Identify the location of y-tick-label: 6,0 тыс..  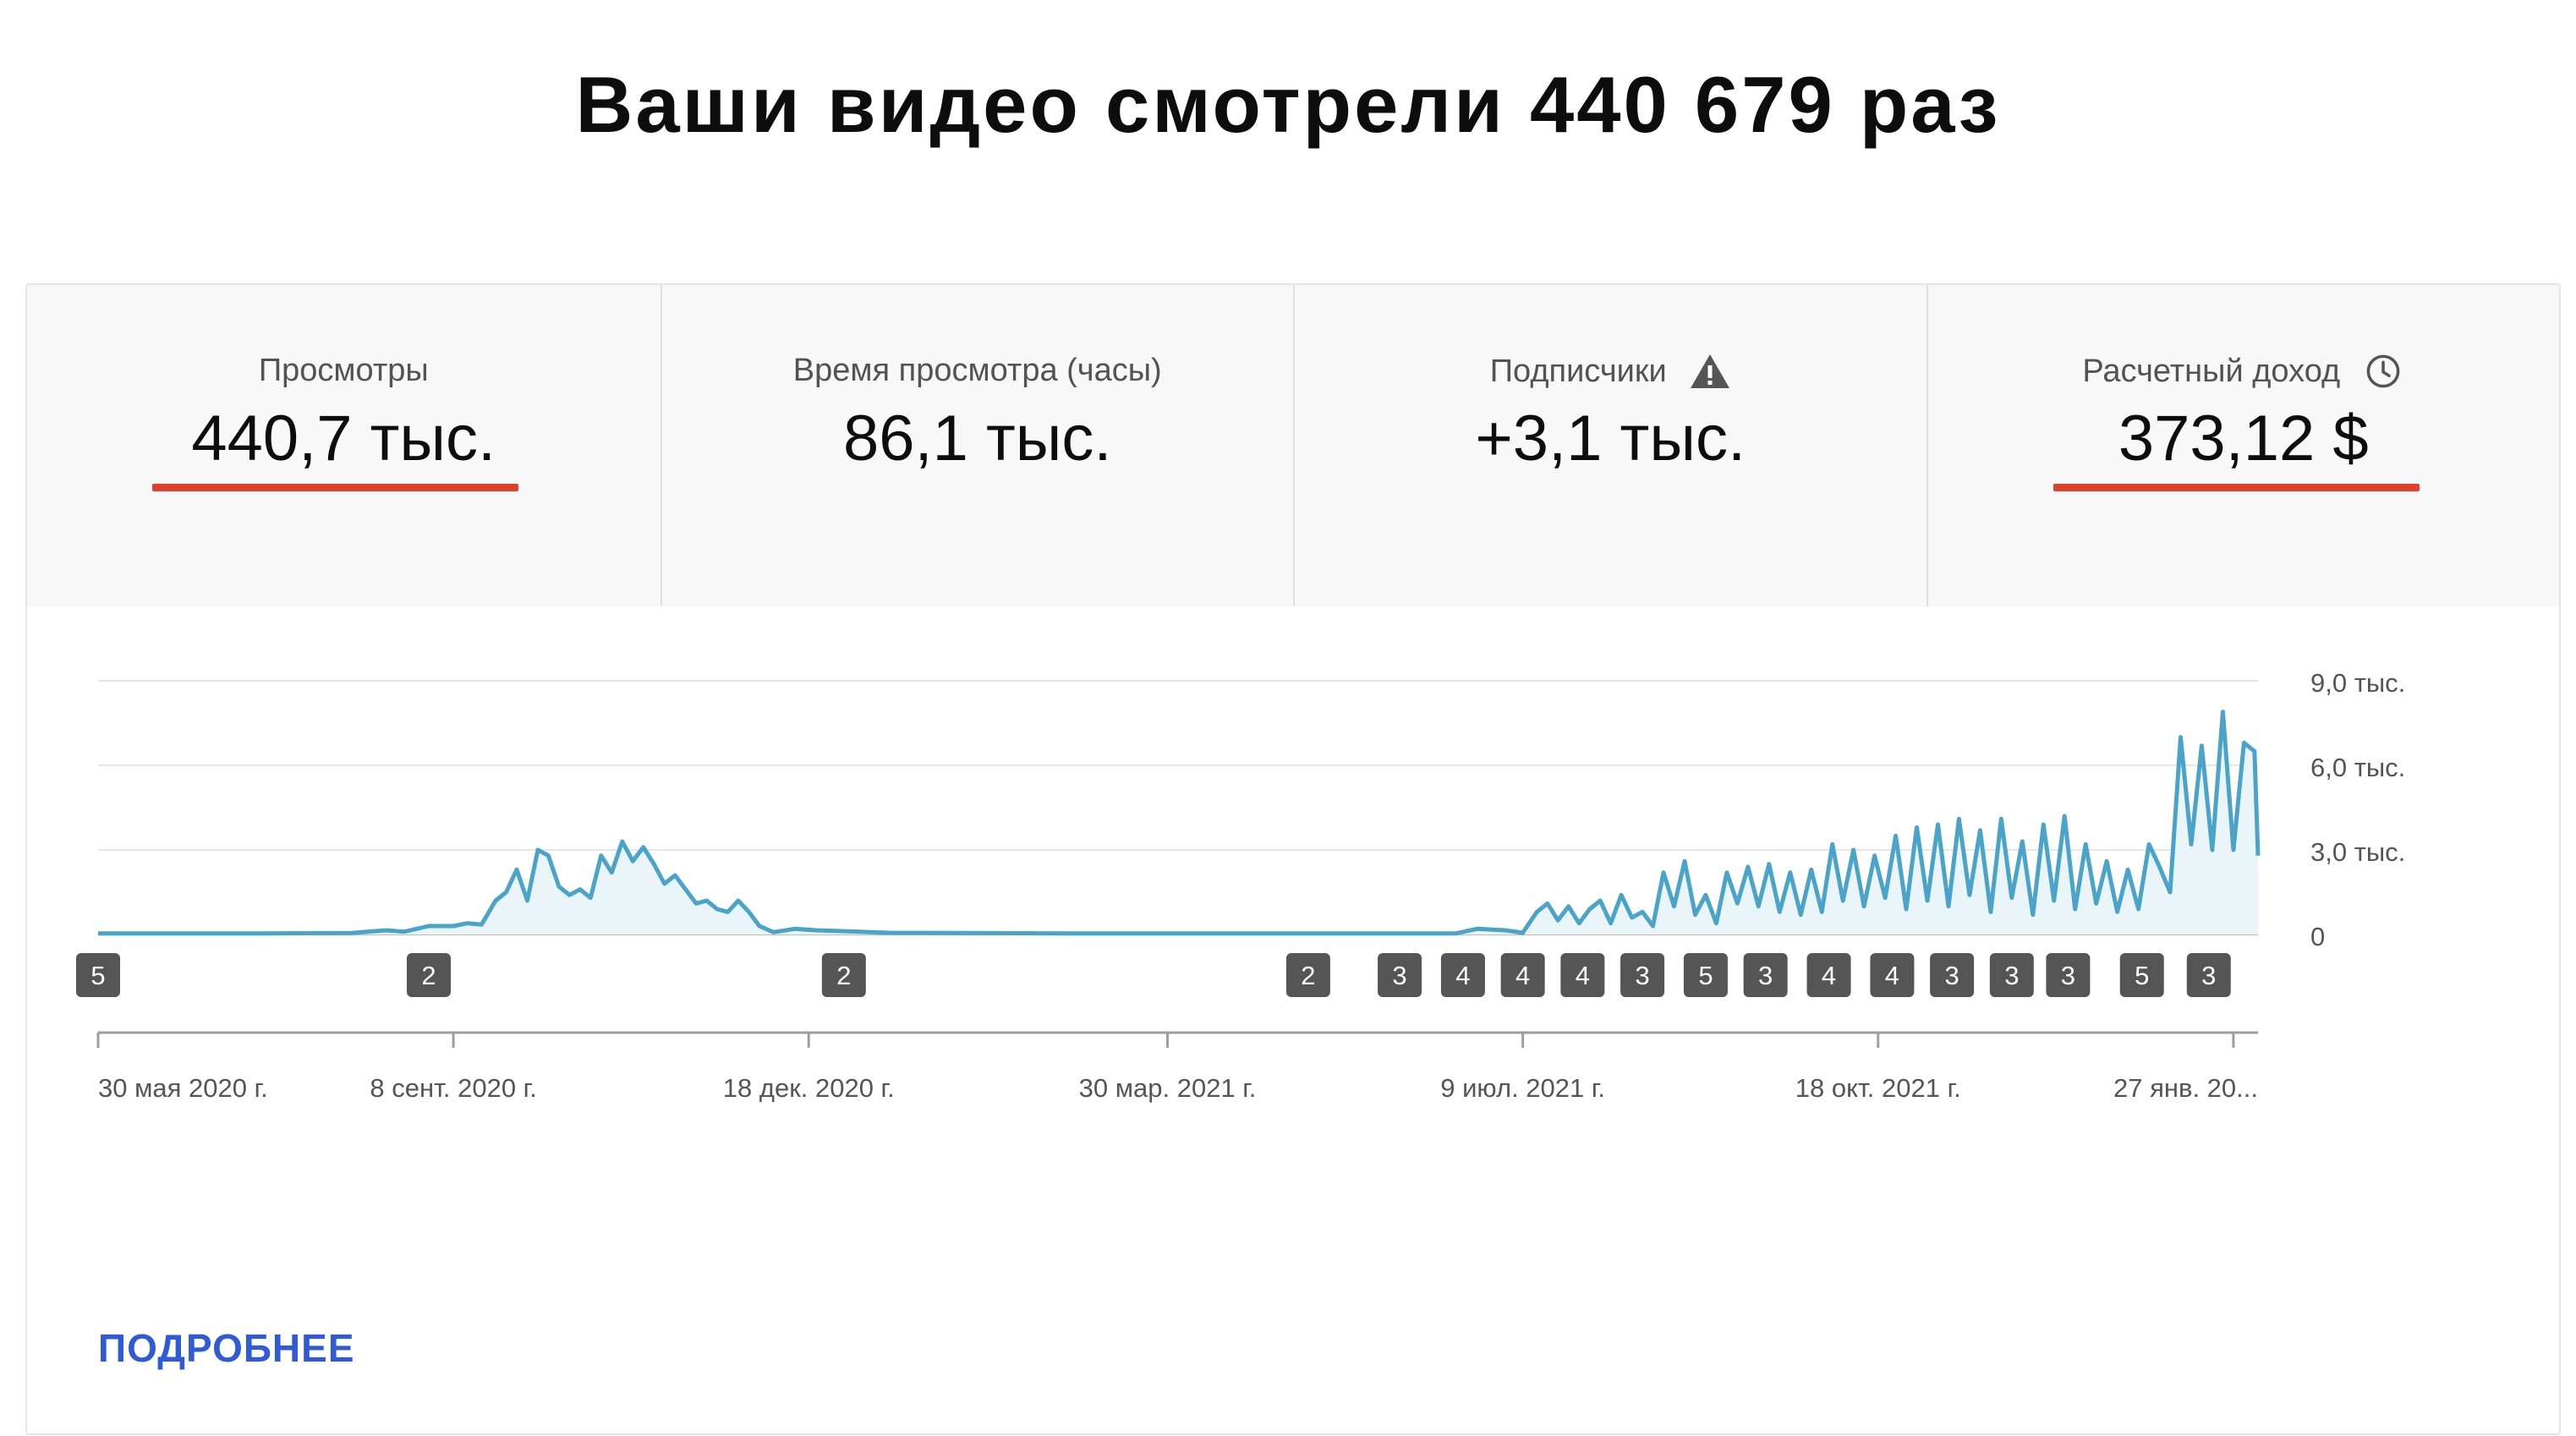
(2357, 767).